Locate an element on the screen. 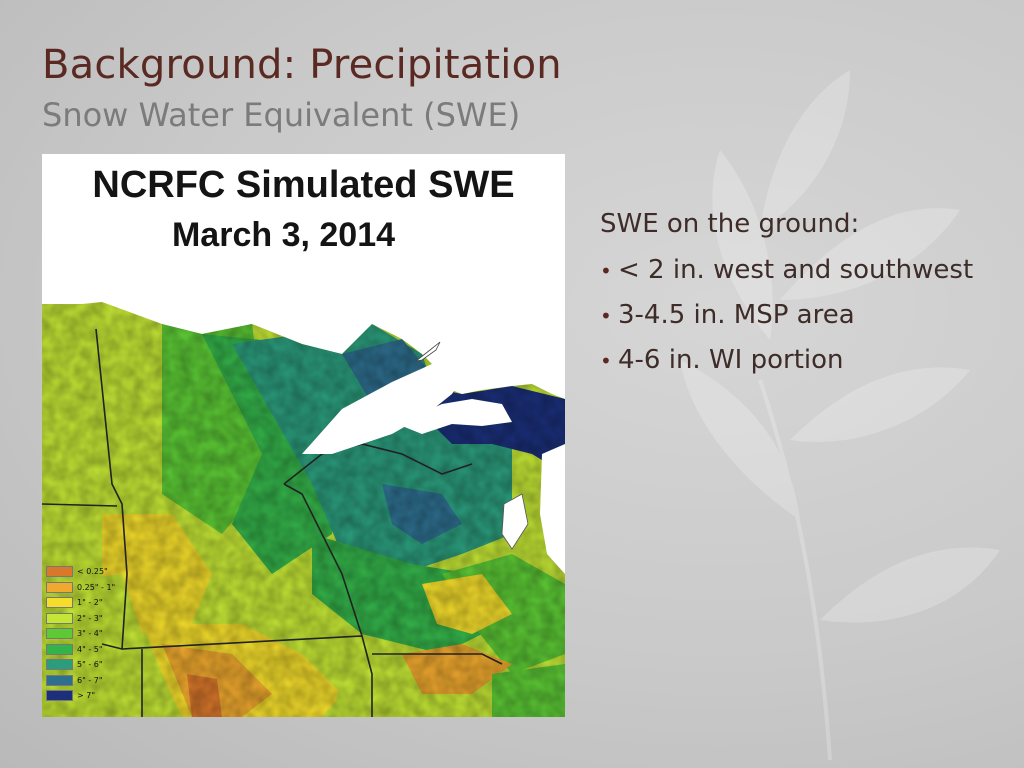 This screenshot has width=1024, height=768. map-date: March 3, 2014 is located at coordinates (283, 235).